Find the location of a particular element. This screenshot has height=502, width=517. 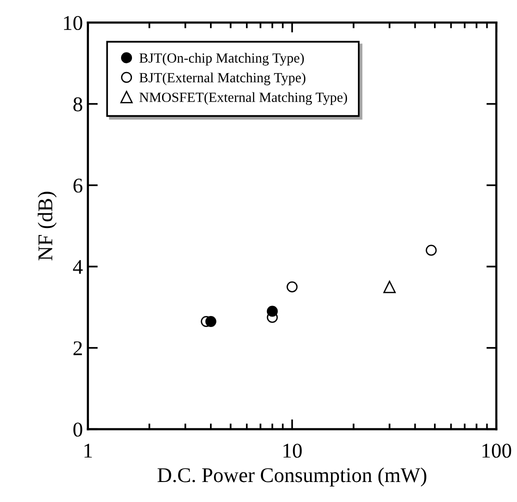

y-tick-label: 8 is located at coordinates (77, 104).